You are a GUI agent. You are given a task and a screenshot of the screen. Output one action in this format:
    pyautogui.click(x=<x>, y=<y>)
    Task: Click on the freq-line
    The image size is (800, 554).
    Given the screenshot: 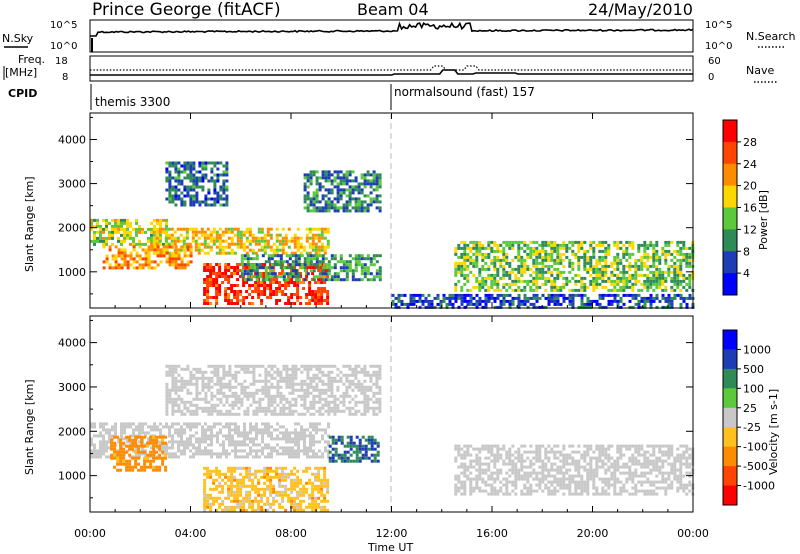 What is the action you would take?
    pyautogui.click(x=391, y=72)
    